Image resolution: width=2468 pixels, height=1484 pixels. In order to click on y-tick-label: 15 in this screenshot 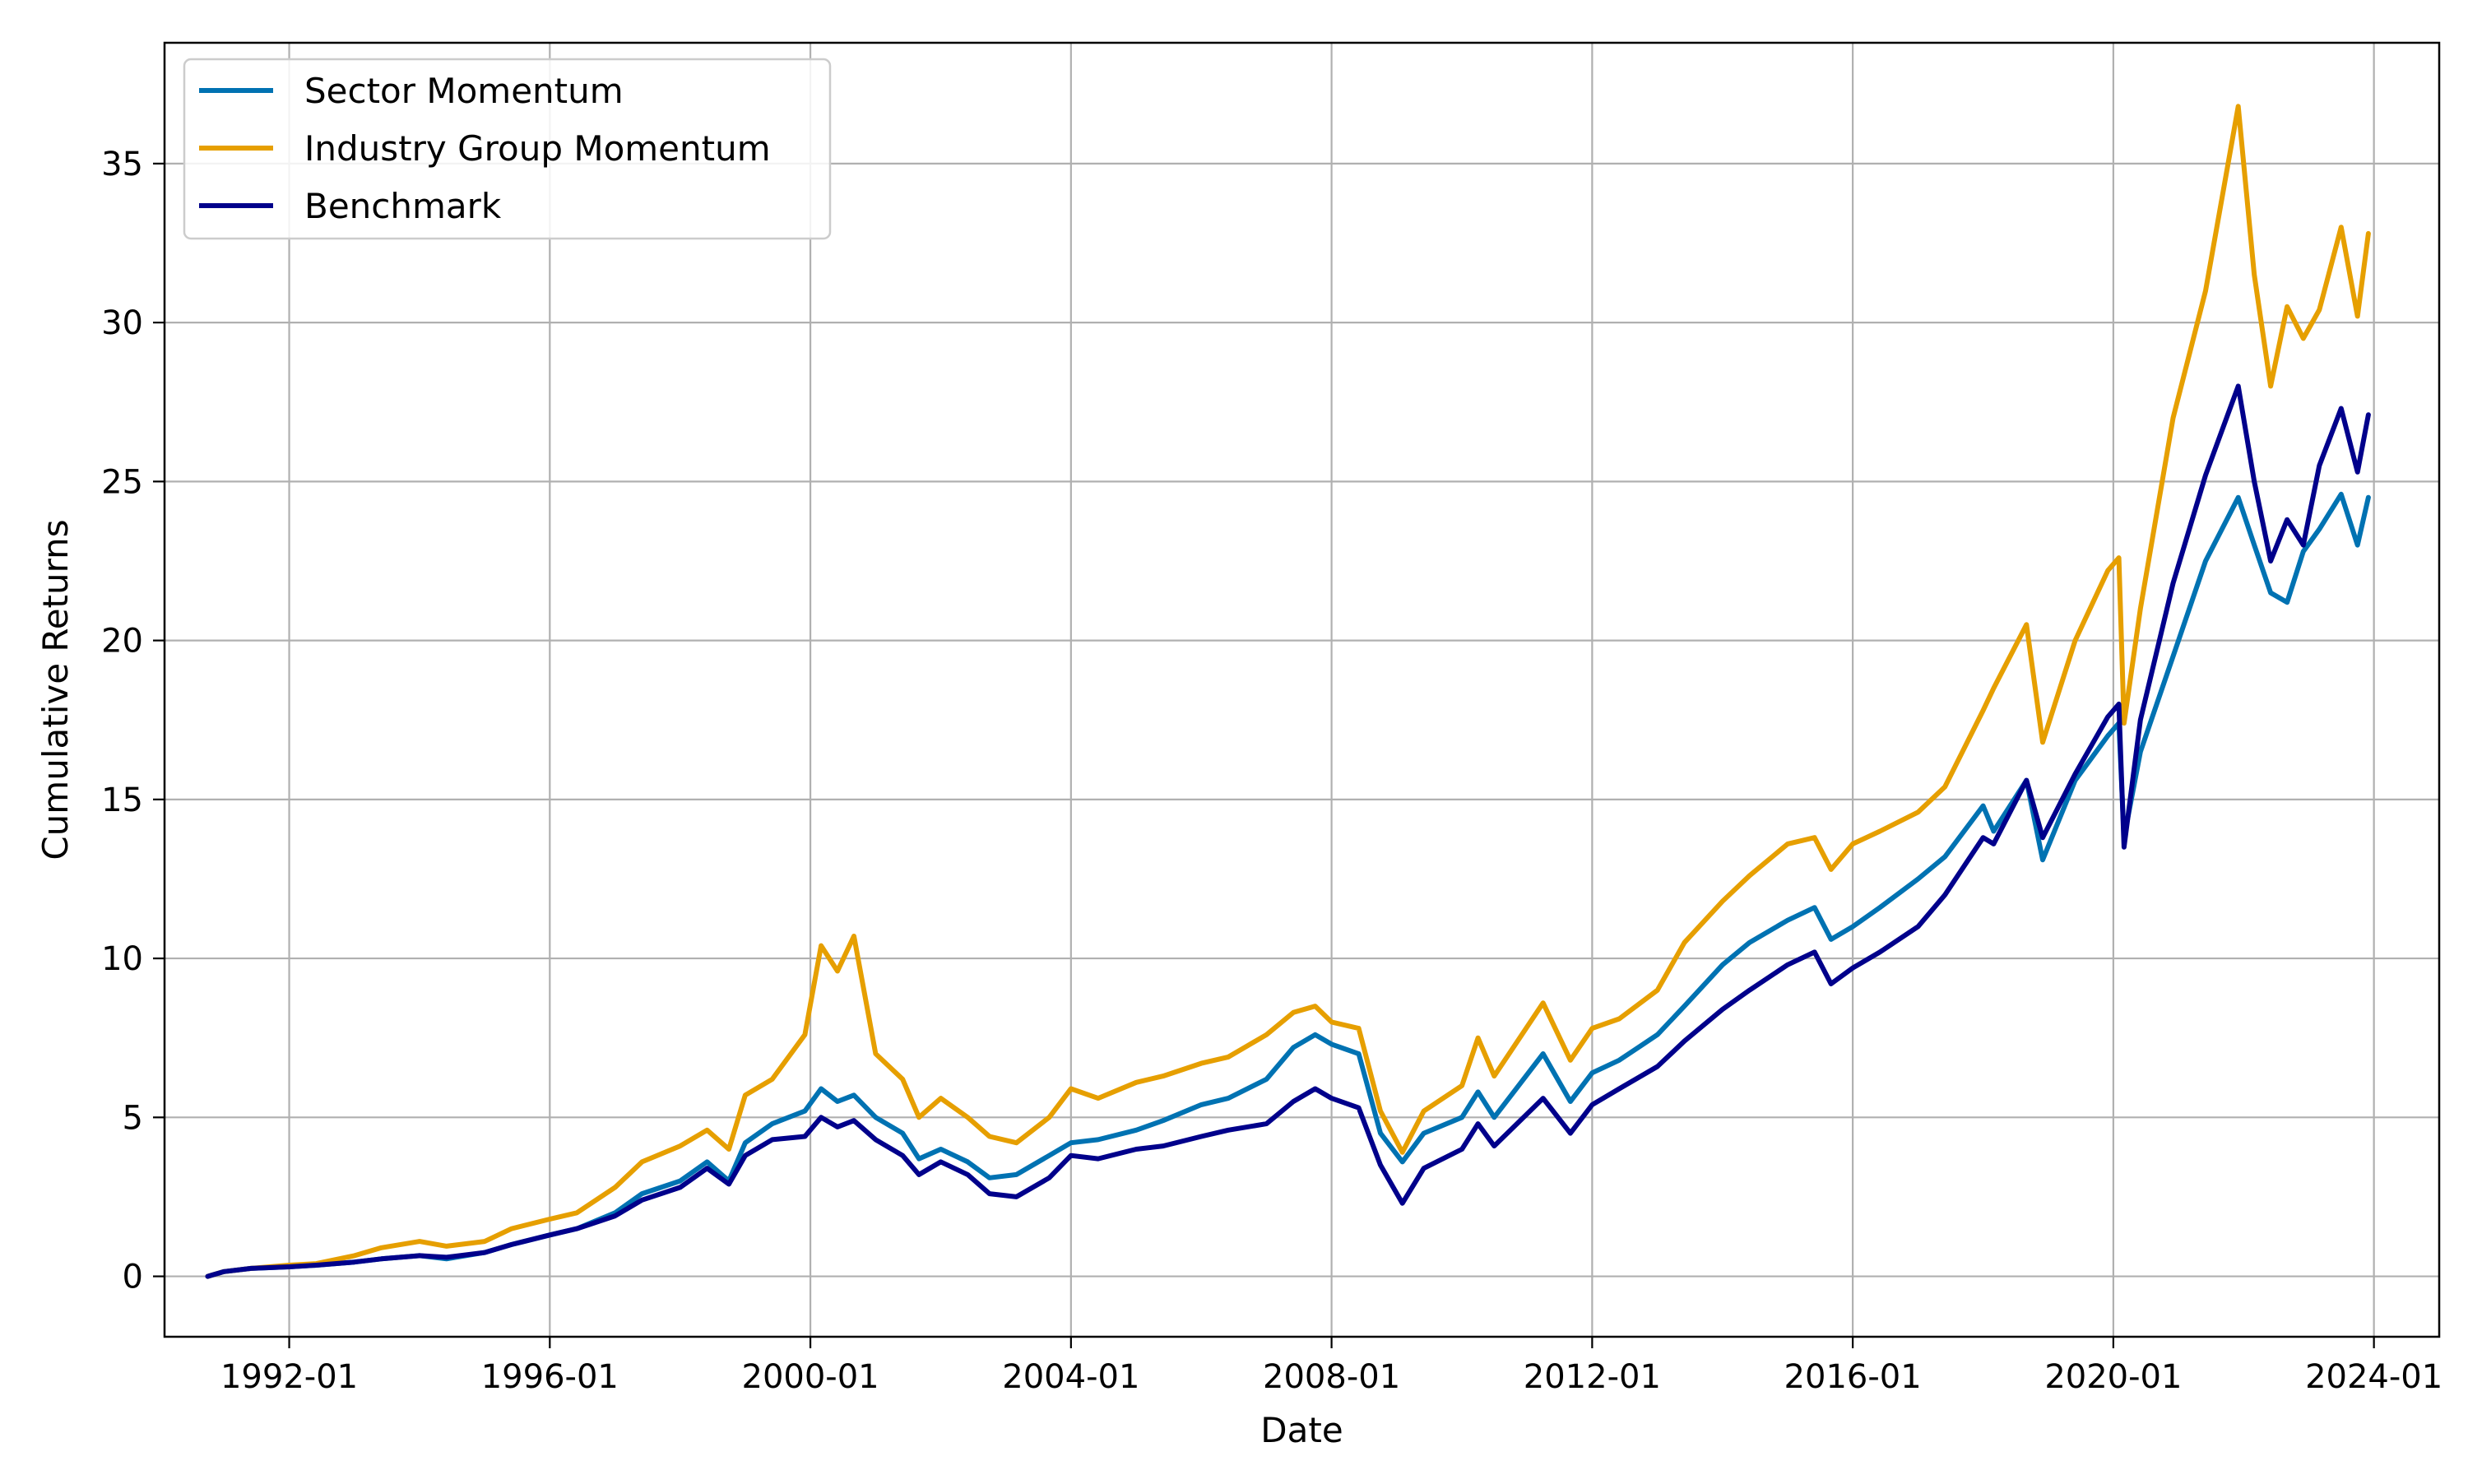, I will do `click(122, 800)`.